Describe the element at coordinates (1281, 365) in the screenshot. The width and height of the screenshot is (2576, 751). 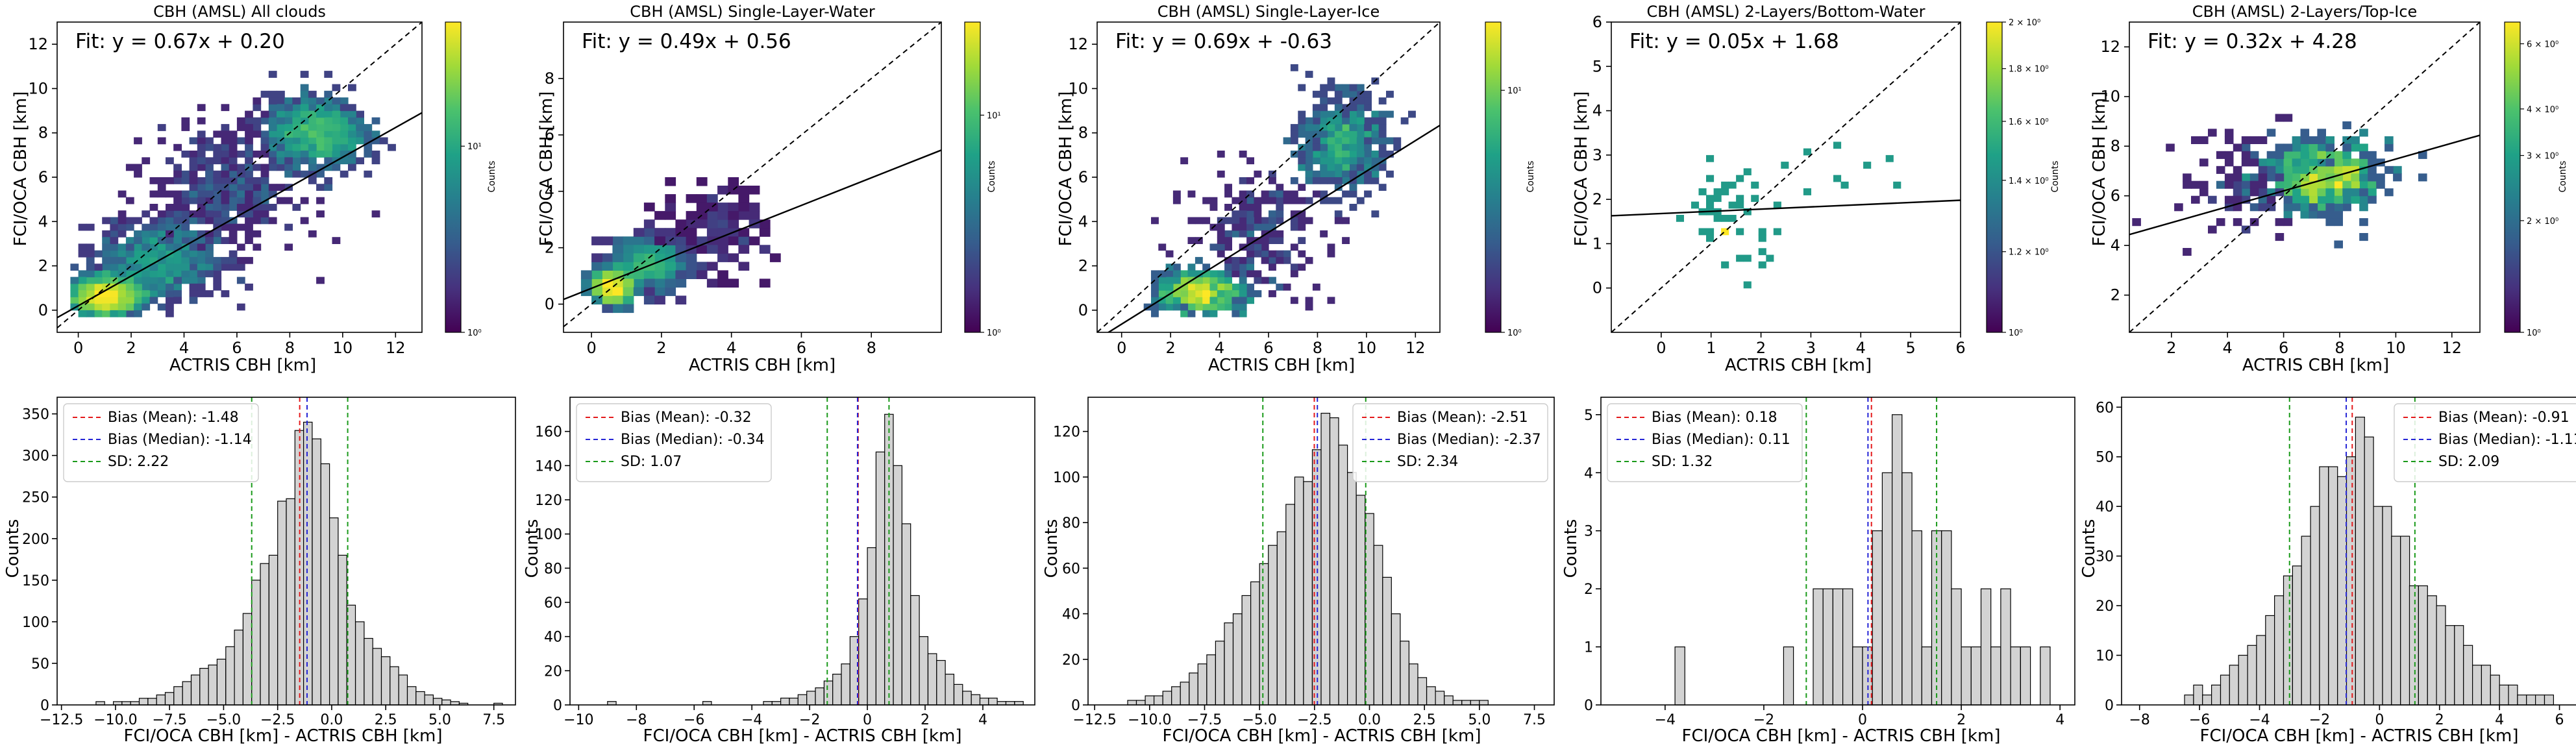
I see `top-xlabel-3: ACTRIS CBH [km]` at that location.